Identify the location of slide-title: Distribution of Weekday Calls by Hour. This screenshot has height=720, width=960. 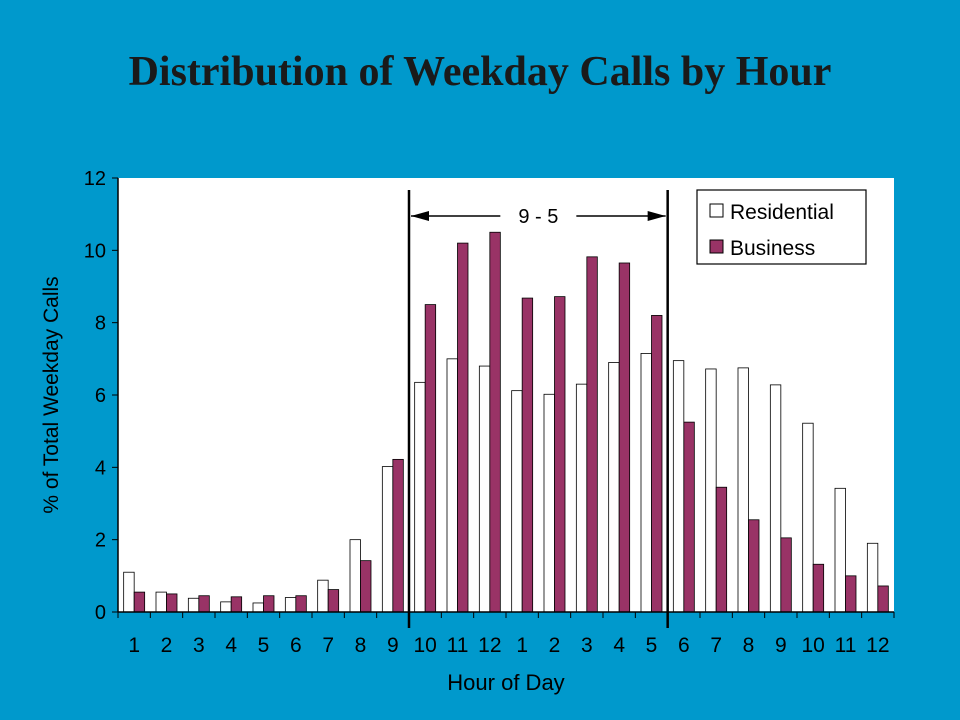
(480, 72).